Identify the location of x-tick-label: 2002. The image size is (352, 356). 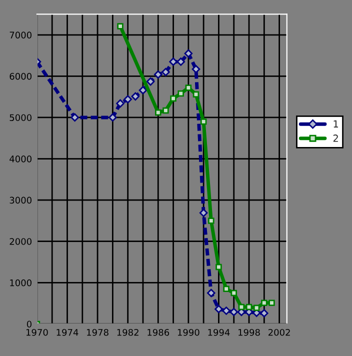
(279, 332).